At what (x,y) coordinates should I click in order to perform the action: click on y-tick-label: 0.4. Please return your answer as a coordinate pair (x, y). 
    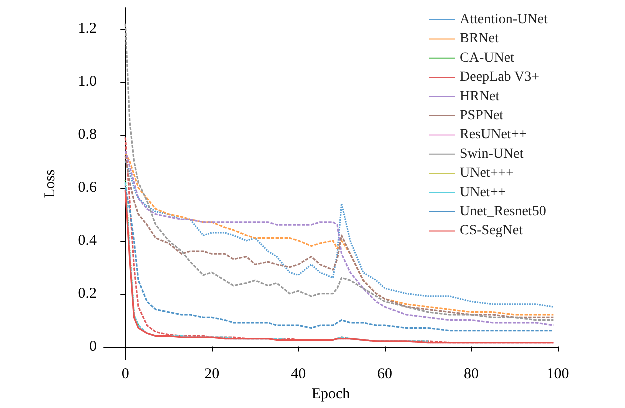
    Looking at the image, I should click on (88, 240).